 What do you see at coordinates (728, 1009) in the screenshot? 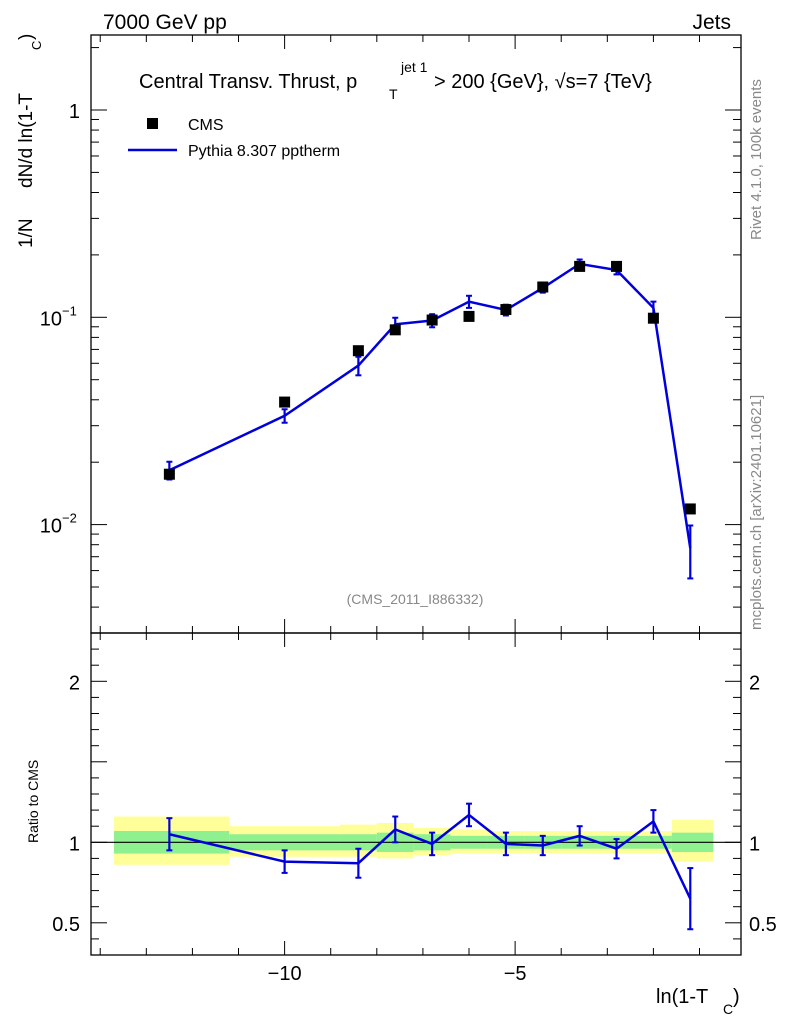
I see `x-label-sub: C` at bounding box center [728, 1009].